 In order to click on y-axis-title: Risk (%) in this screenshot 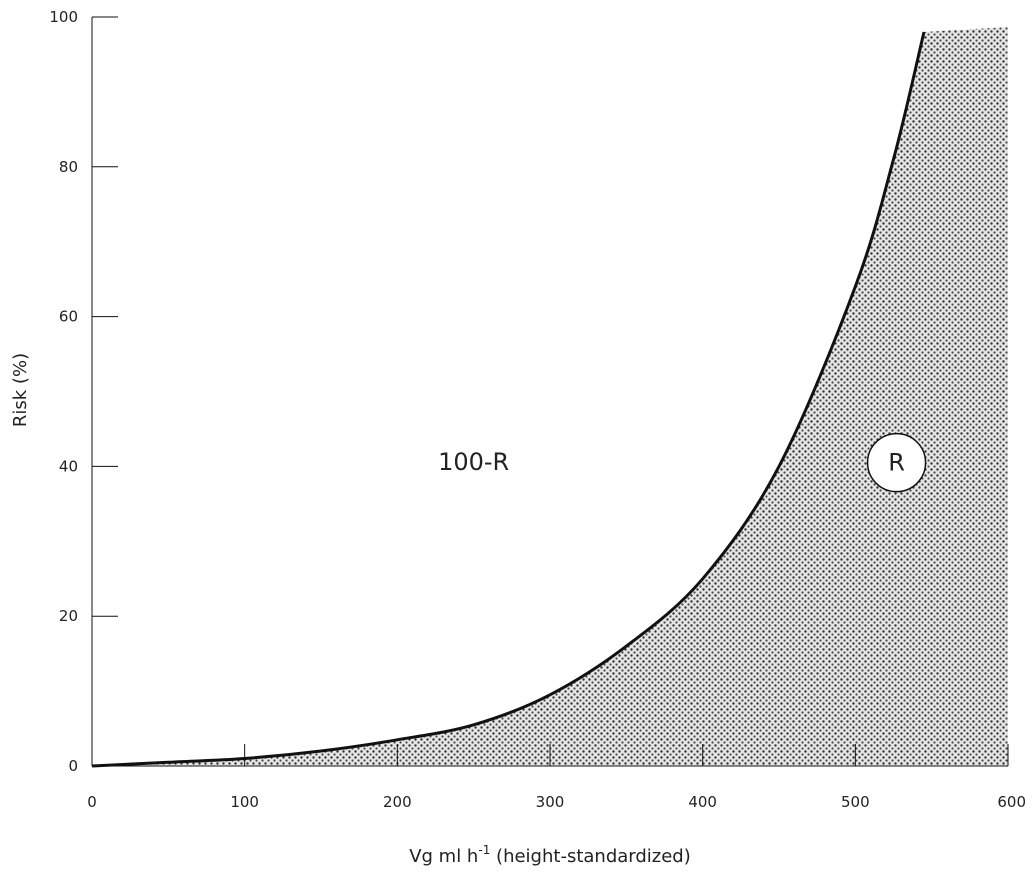, I will do `click(20, 390)`.